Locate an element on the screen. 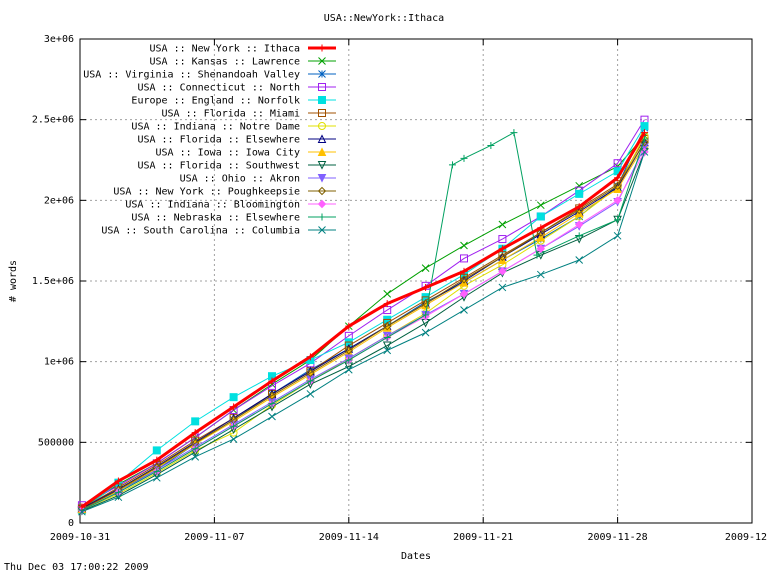  legend-label: USA :: Iowa :: Iowa City is located at coordinates (228, 153).